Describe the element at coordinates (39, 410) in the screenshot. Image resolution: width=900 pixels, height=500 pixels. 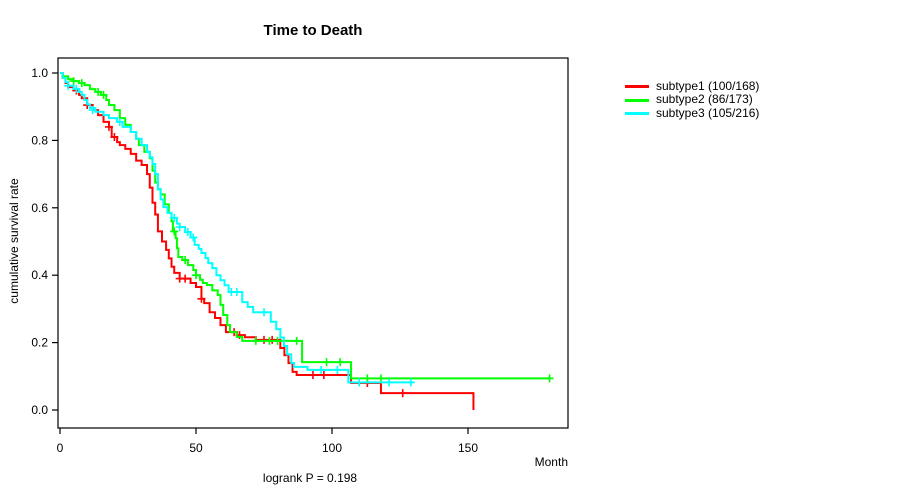
I see `svg-text: 0.0` at that location.